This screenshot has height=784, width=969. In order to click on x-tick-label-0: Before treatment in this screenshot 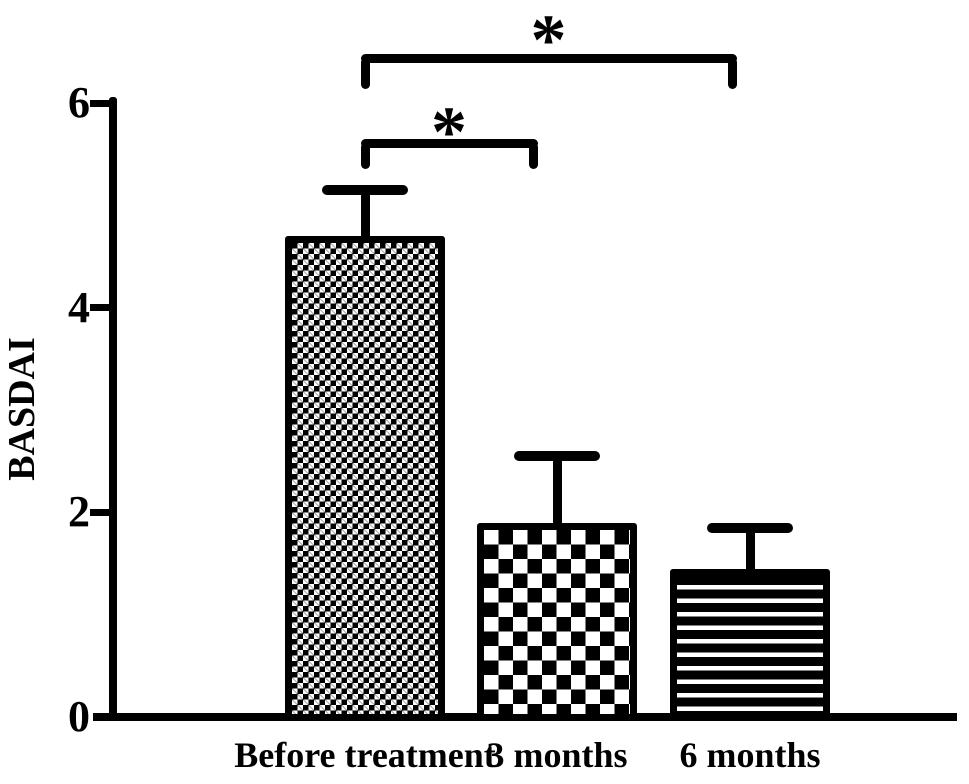, I will do `click(365, 755)`.